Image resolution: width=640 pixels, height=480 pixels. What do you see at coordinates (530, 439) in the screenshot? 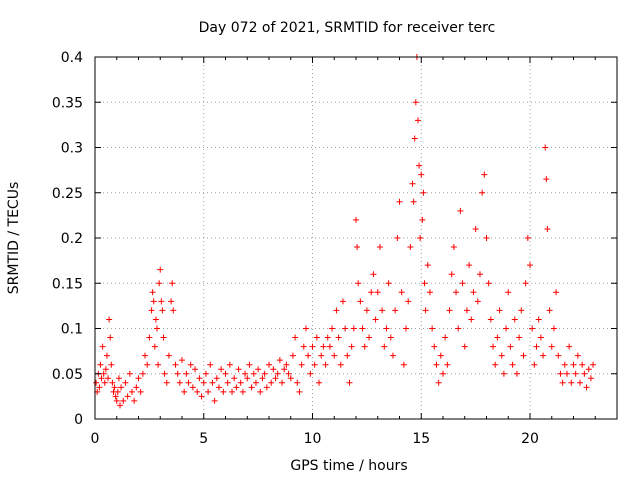
I see `x-tick-label: 20` at bounding box center [530, 439].